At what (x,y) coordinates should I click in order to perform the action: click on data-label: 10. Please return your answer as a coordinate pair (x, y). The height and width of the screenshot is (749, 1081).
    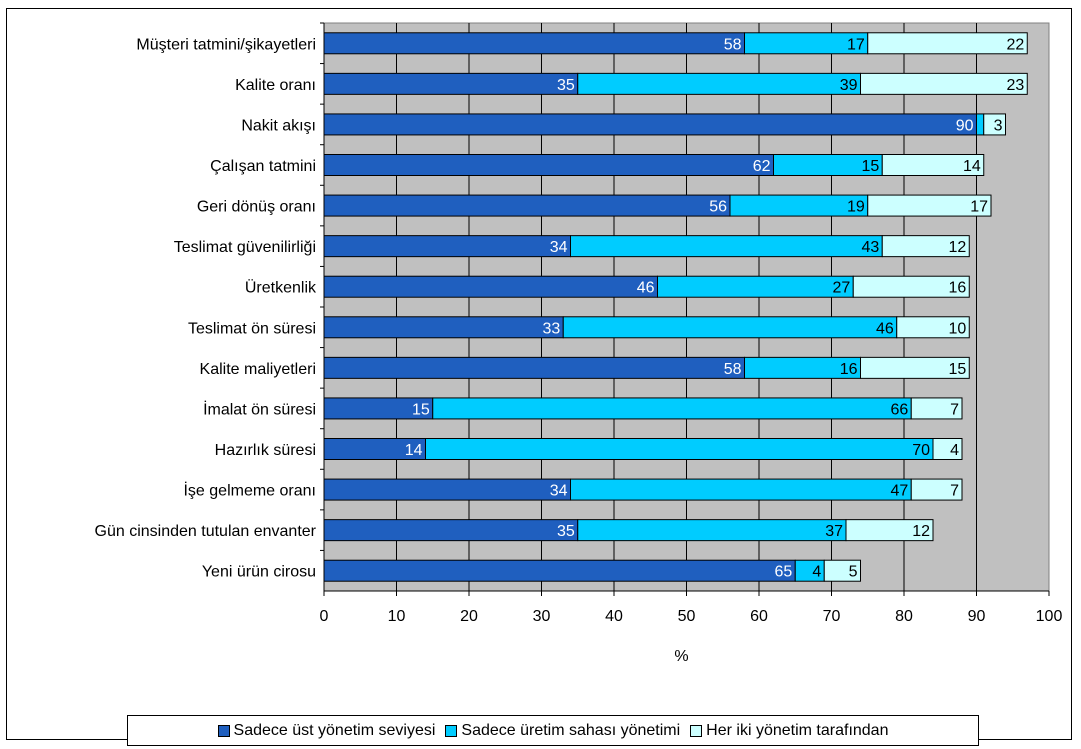
    Looking at the image, I should click on (957, 328).